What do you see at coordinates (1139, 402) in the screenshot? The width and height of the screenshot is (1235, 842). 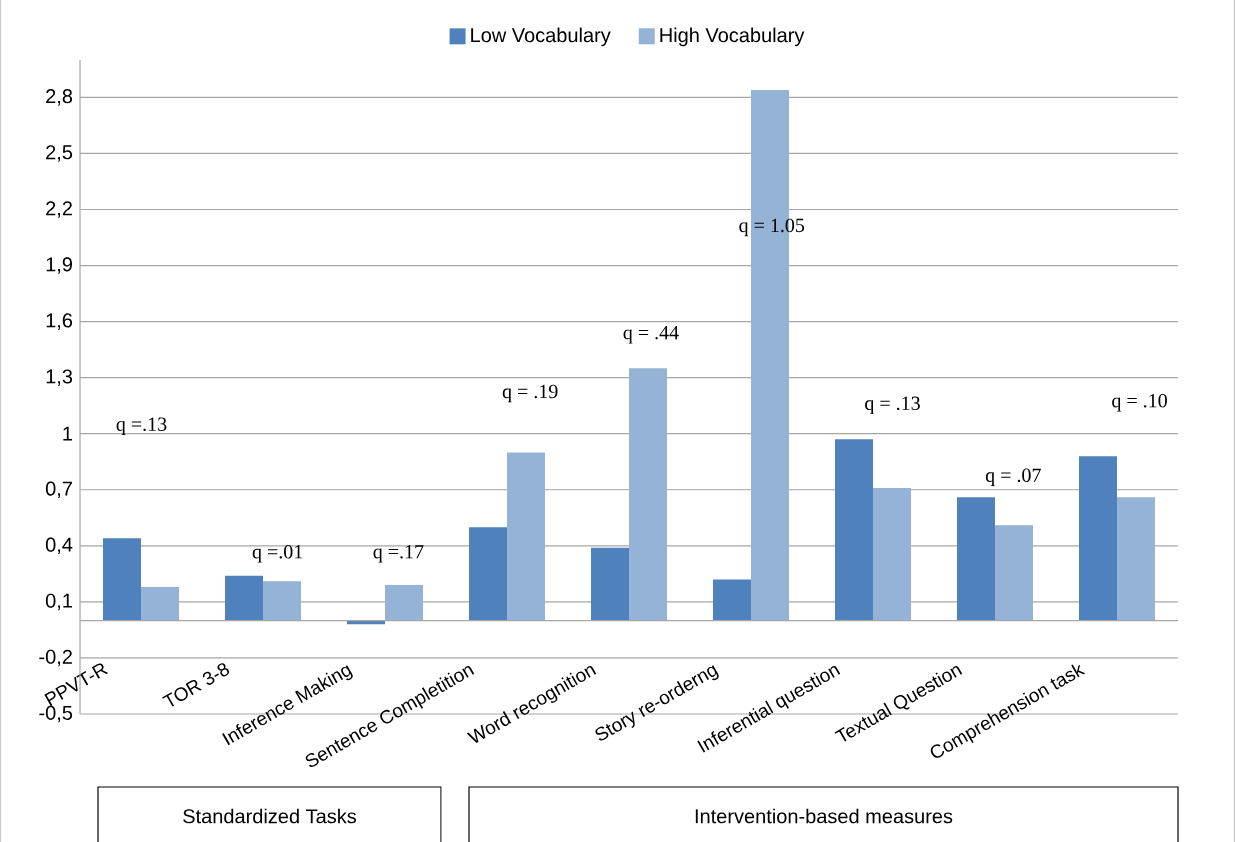 I see `annotation: q = .10` at bounding box center [1139, 402].